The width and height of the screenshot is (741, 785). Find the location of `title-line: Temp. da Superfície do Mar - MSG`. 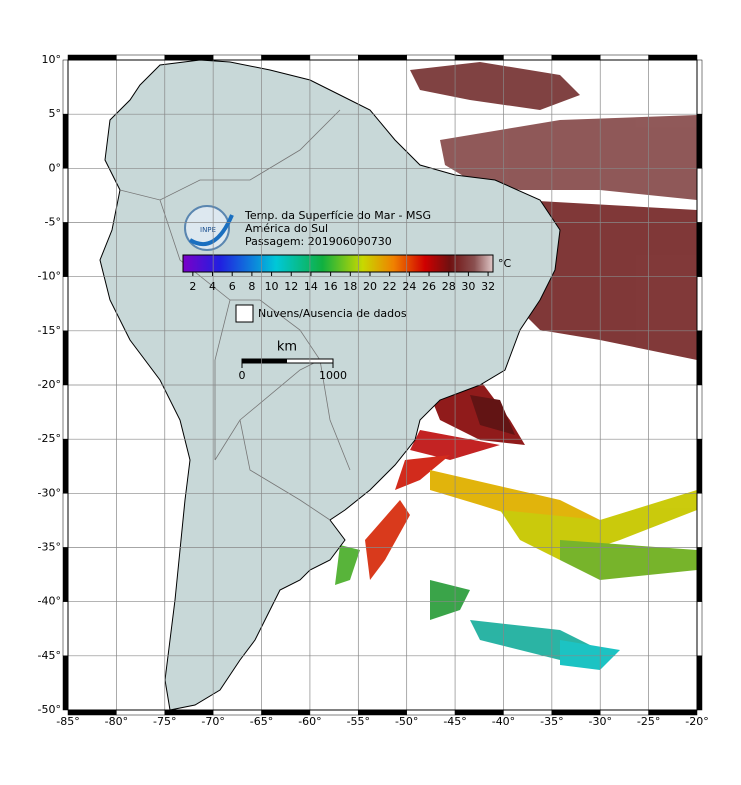

title-line: Temp. da Superfície do Mar - MSG is located at coordinates (337, 215).